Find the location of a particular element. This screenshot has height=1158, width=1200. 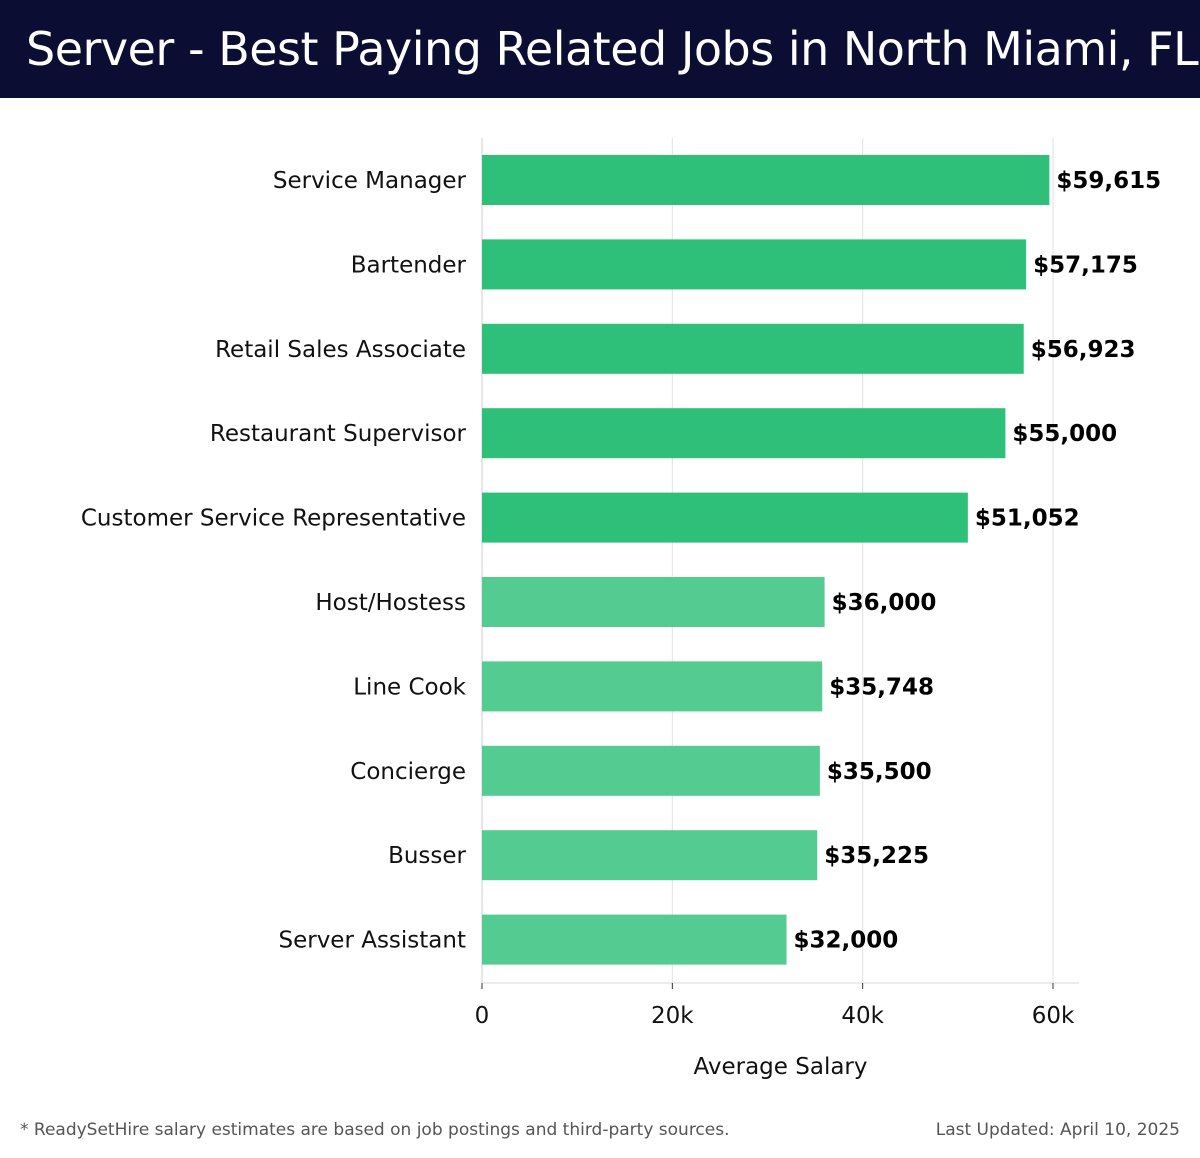

category-label: Server Assistant is located at coordinates (372, 941).